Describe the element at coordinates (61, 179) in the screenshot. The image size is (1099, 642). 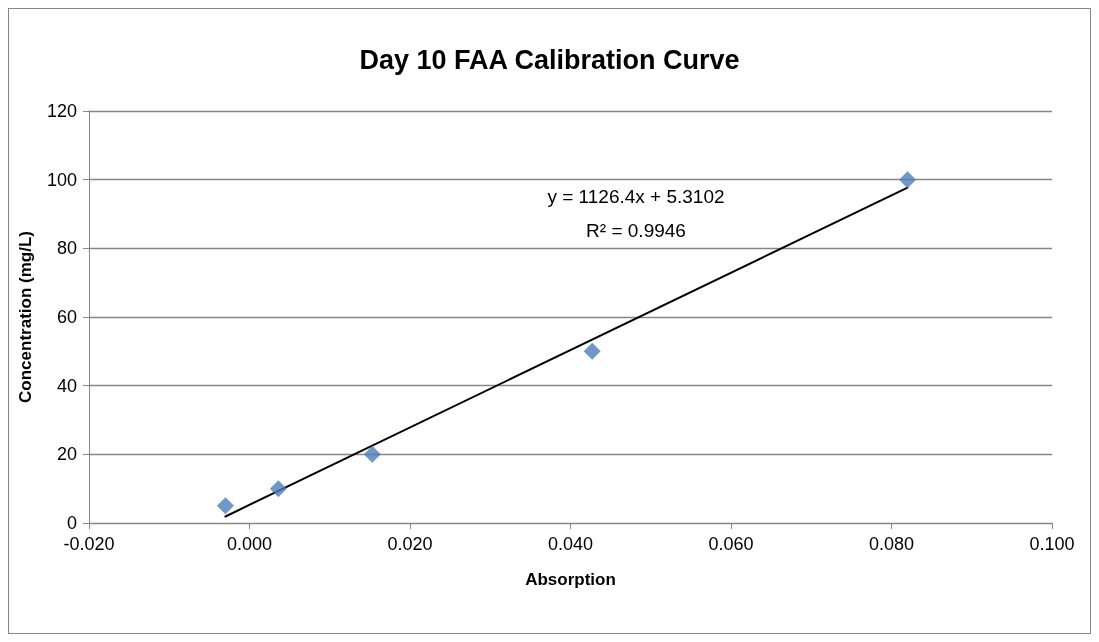
I see `y-tick-label: 100` at that location.